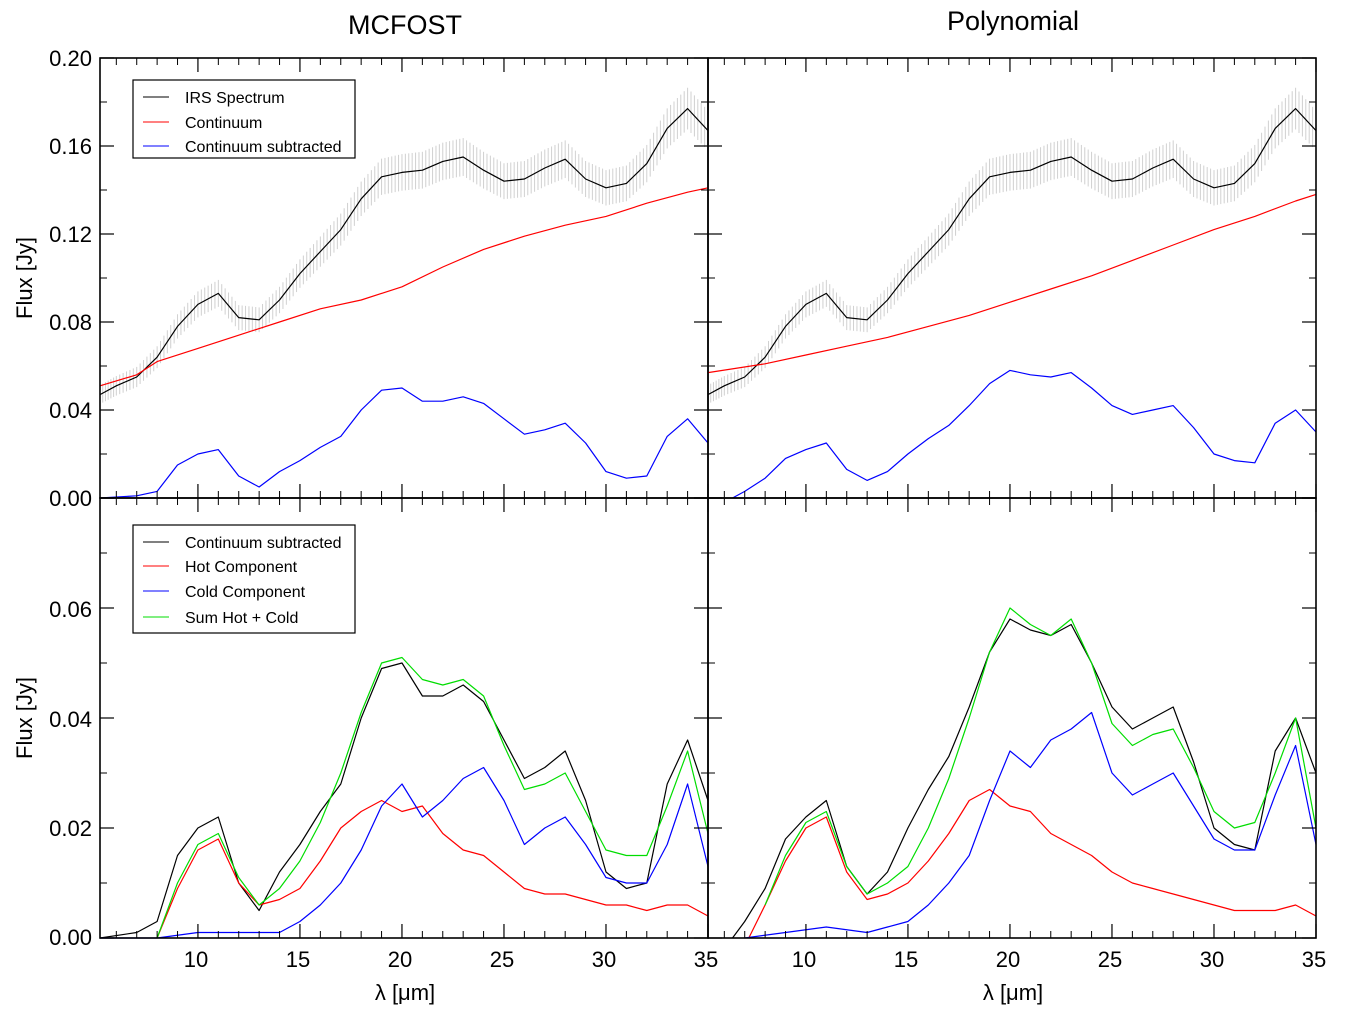 The width and height of the screenshot is (1353, 1013). Describe the element at coordinates (405, 992) in the screenshot. I see `x-axis-label-left: λ [μm]` at that location.